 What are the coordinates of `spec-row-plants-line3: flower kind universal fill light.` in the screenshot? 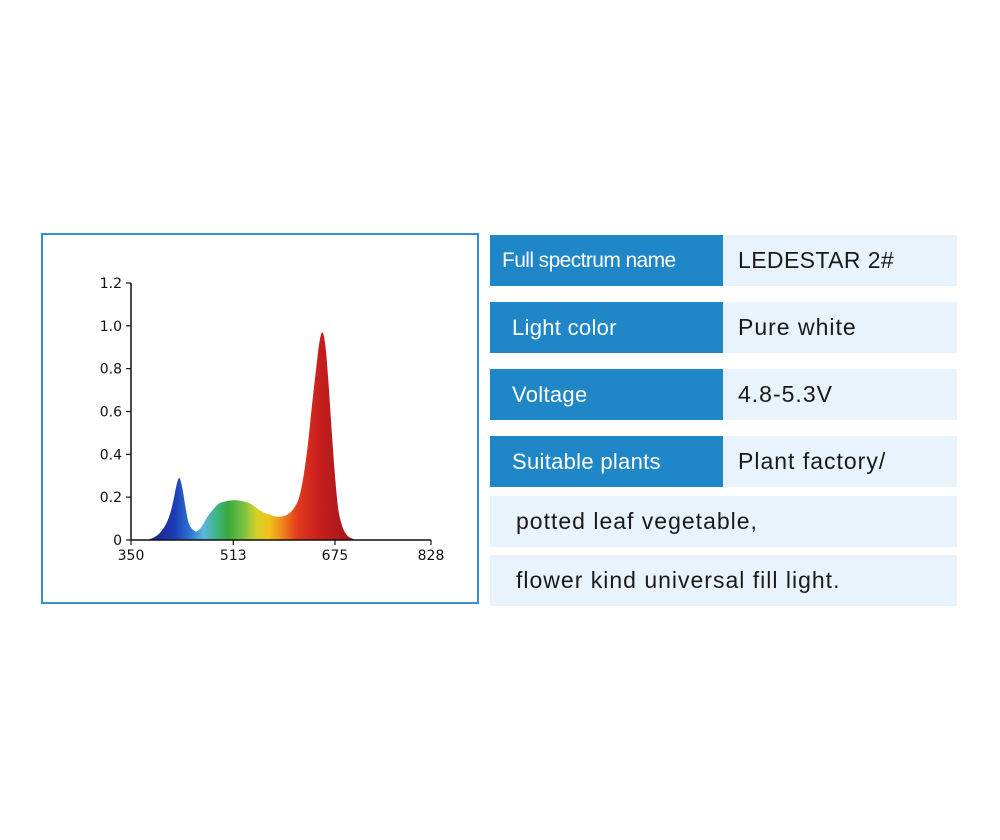 It's located at (723, 580).